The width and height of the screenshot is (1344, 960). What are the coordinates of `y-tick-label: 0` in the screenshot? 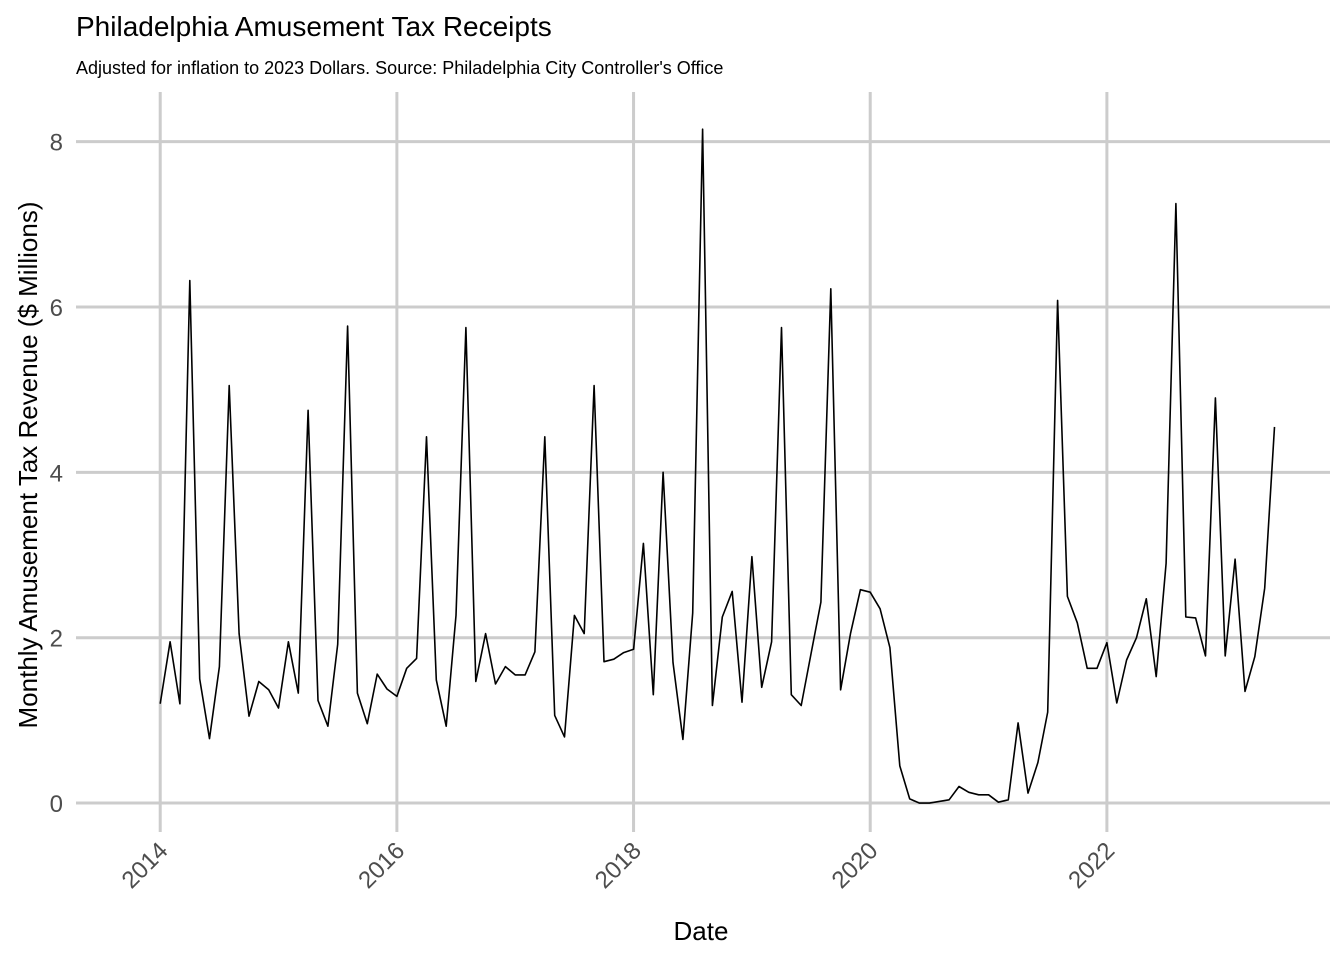 It's located at (56, 804).